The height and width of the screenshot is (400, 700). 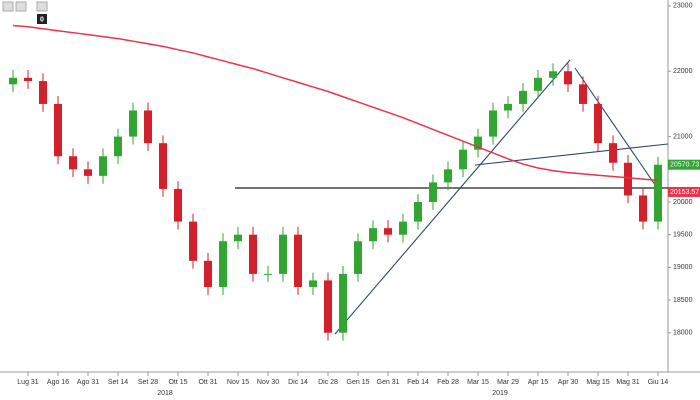 What do you see at coordinates (683, 71) in the screenshot?
I see `y-tick-label: 22000` at bounding box center [683, 71].